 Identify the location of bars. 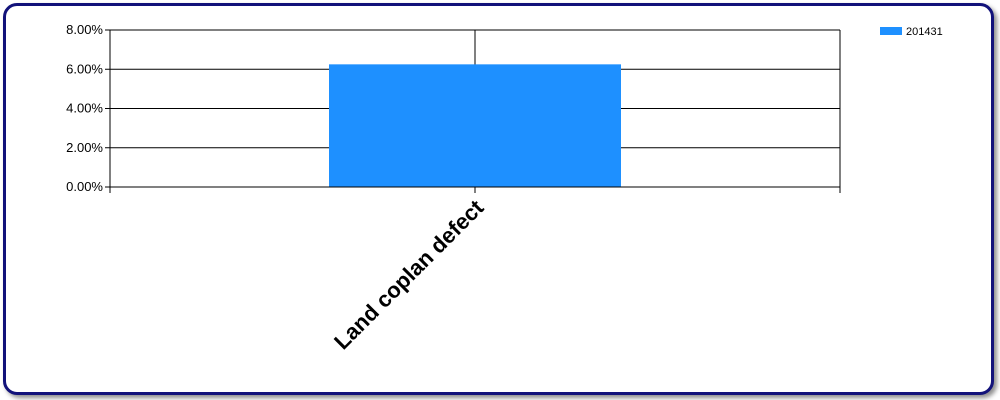
(475, 125).